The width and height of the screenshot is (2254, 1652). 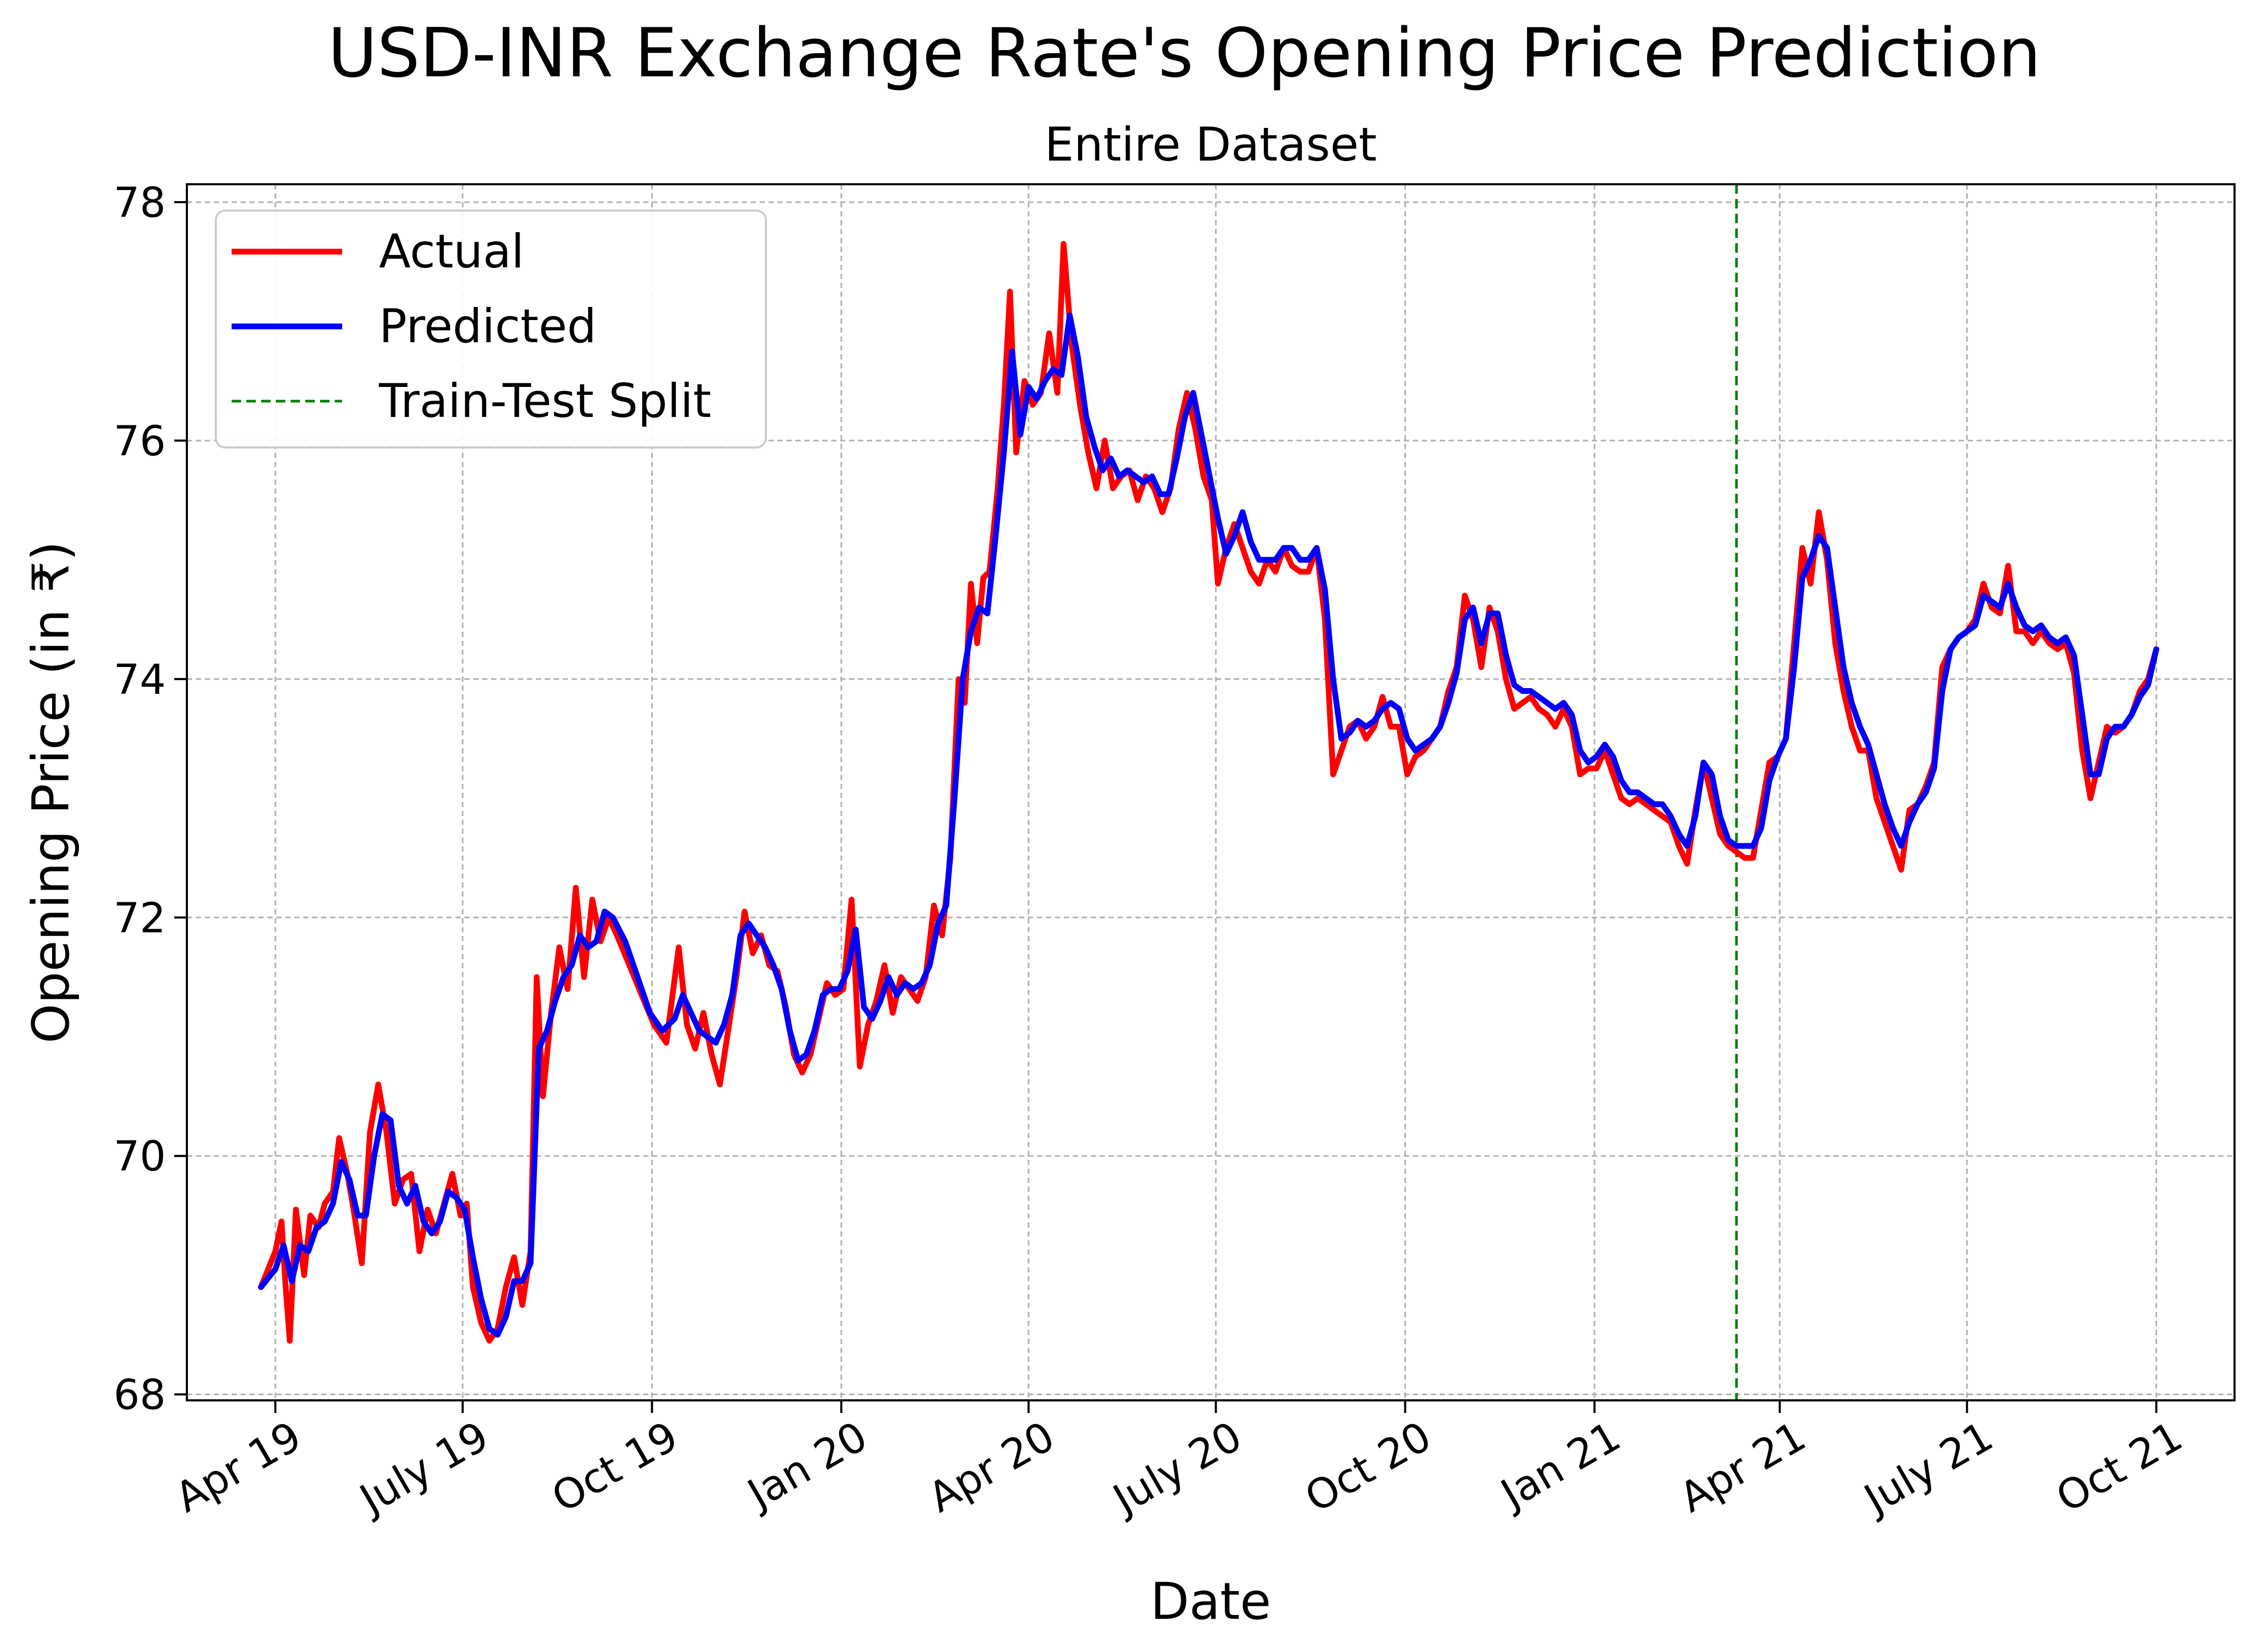 I want to click on y-tick-label: 76, so click(x=140, y=441).